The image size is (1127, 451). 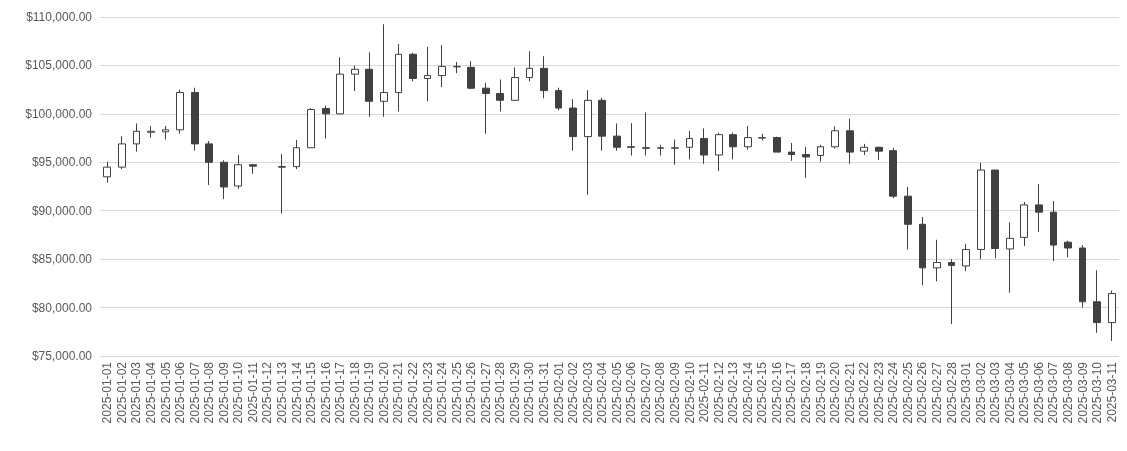 I want to click on x-tick-label: 2025-02-27, so click(x=937, y=392).